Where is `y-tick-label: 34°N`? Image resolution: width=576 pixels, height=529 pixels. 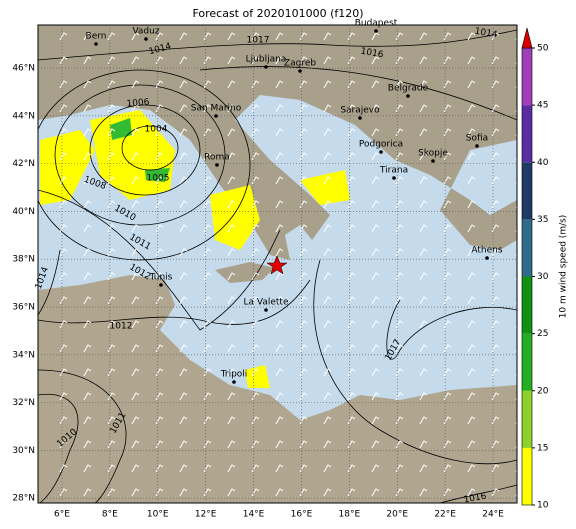
y-tick-label: 34°N is located at coordinates (23, 355).